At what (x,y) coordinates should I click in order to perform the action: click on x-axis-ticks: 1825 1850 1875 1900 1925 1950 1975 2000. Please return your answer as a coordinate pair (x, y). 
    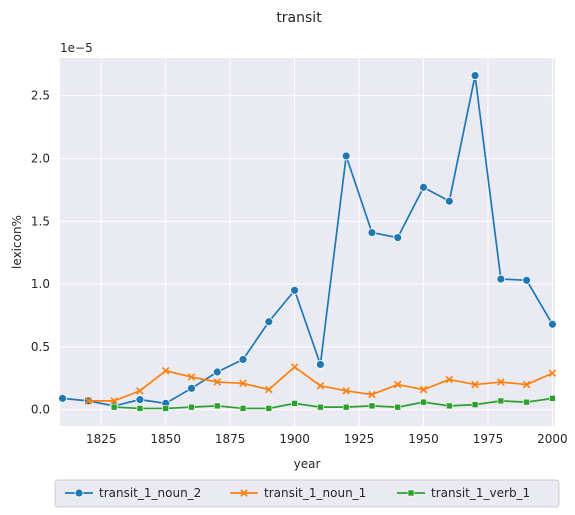
    Looking at the image, I should click on (327, 439).